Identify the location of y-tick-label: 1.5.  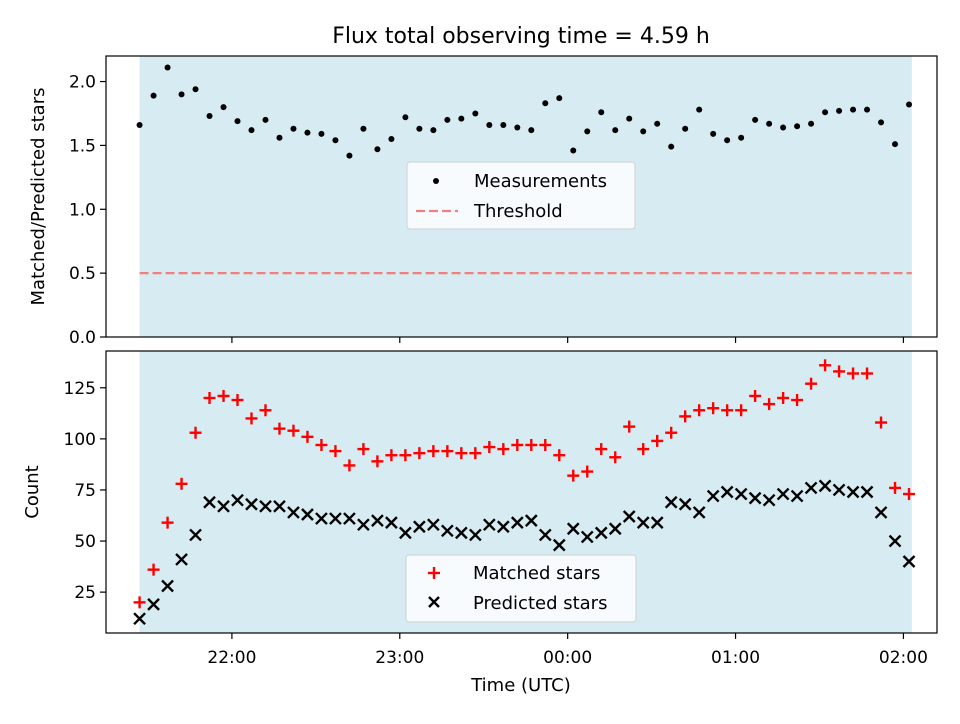
(82, 146).